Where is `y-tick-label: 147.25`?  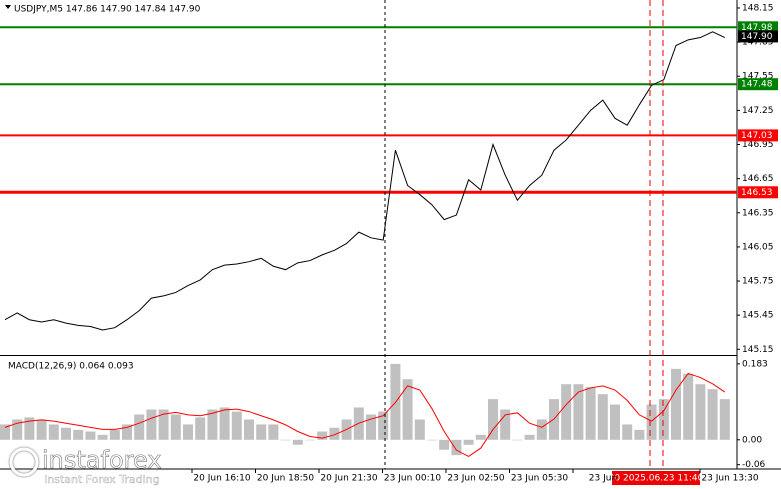 y-tick-label: 147.25 is located at coordinates (758, 111).